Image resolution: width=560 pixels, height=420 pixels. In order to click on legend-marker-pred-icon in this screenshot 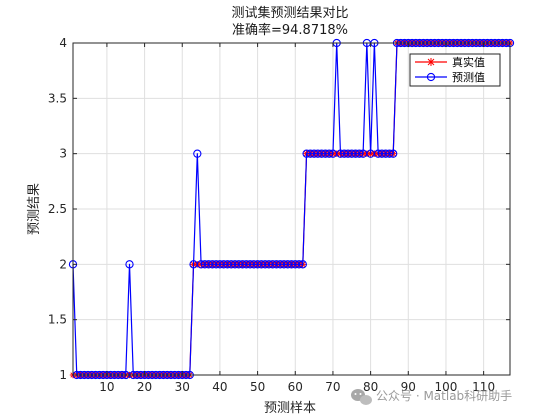, I will do `click(431, 77)`.